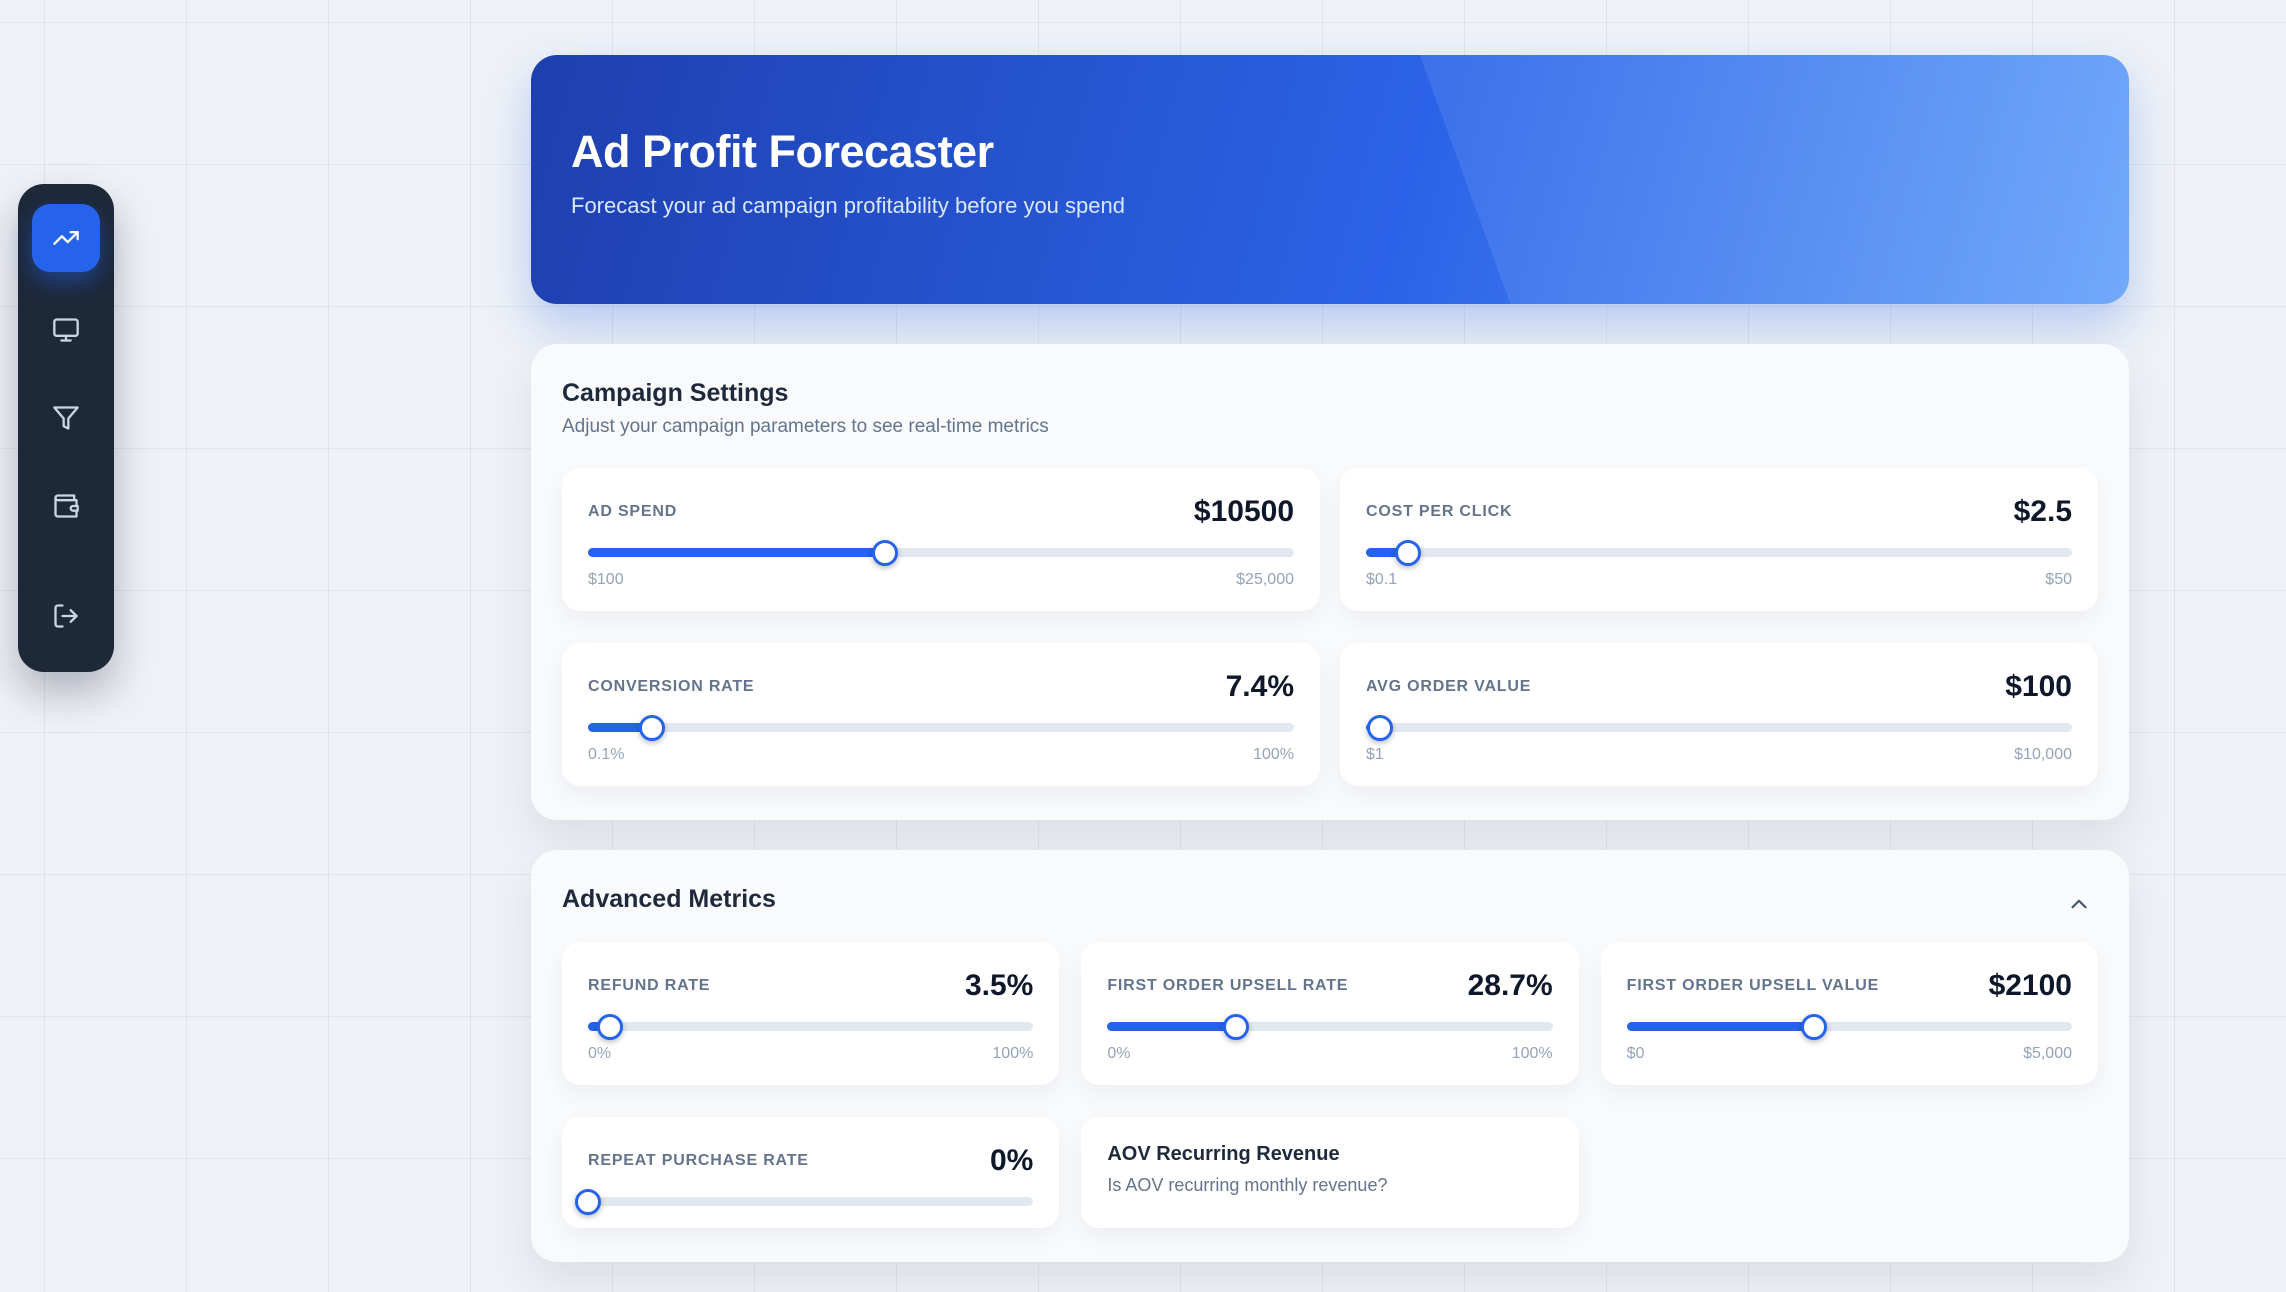 This screenshot has height=1292, width=2286. What do you see at coordinates (810, 1161) in the screenshot?
I see `slider-head: REPEAT PURCHASE RATE 0%` at bounding box center [810, 1161].